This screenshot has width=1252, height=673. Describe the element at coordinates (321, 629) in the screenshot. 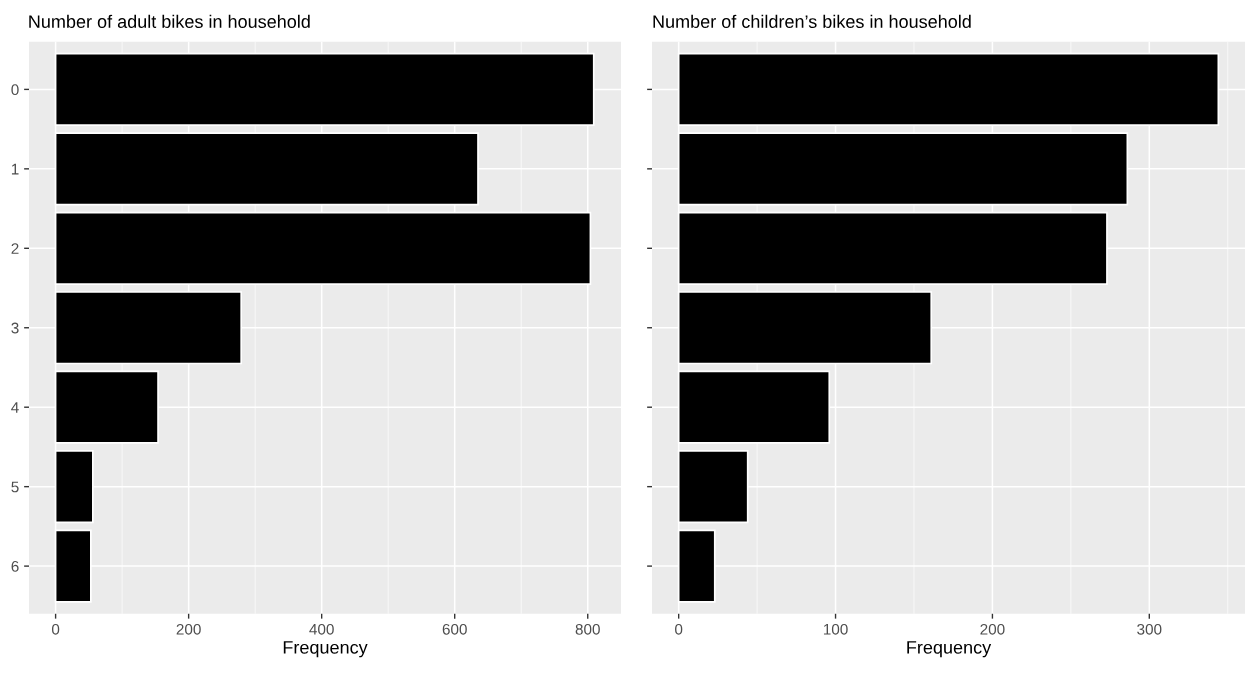

I see `x-tick-label: 400` at that location.